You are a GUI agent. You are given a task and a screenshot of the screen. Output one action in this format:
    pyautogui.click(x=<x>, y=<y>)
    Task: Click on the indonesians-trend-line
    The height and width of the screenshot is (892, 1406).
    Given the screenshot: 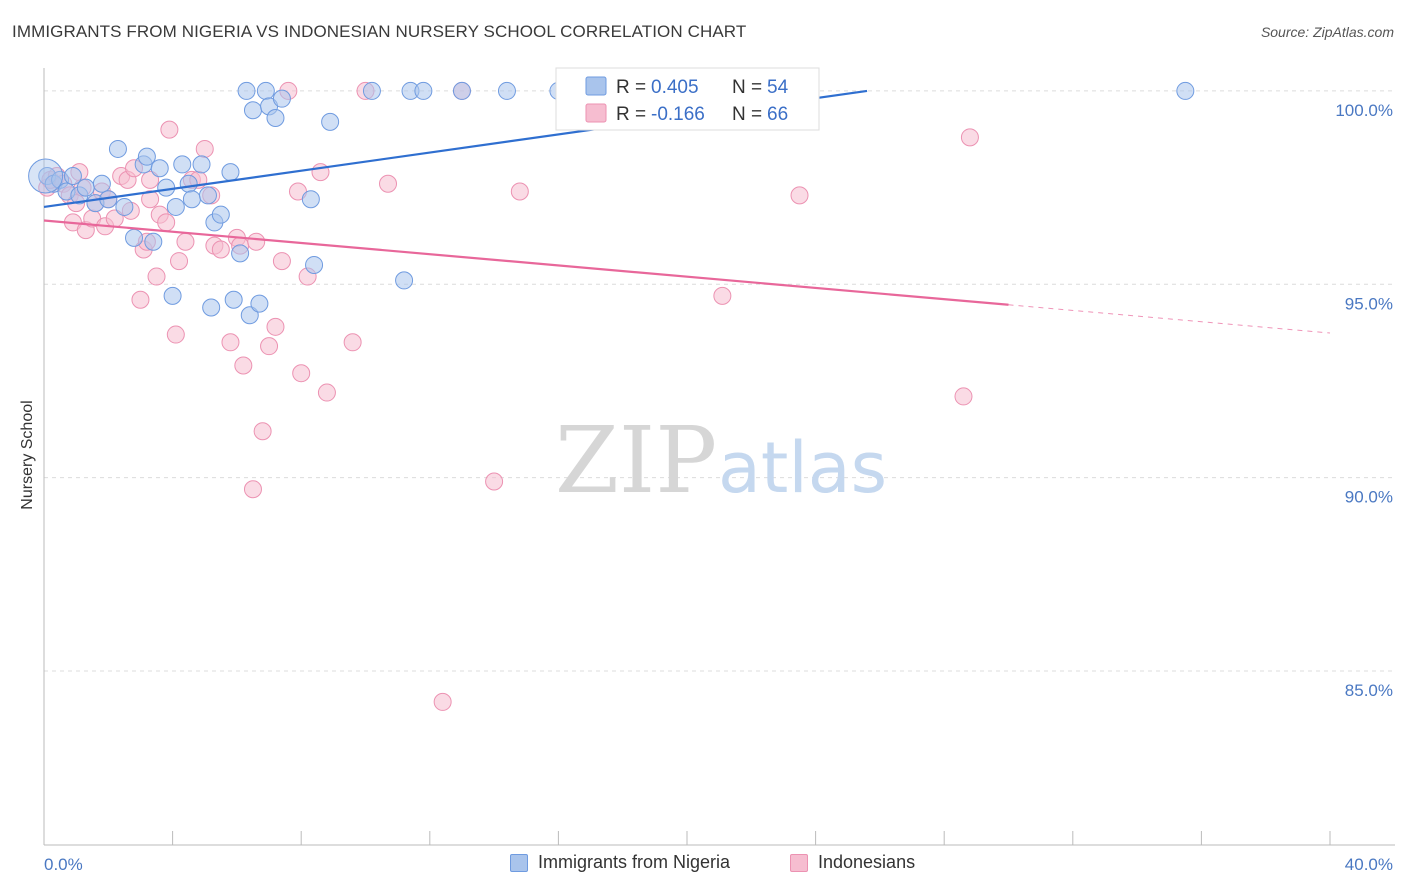 What is the action you would take?
    pyautogui.click(x=526, y=262)
    